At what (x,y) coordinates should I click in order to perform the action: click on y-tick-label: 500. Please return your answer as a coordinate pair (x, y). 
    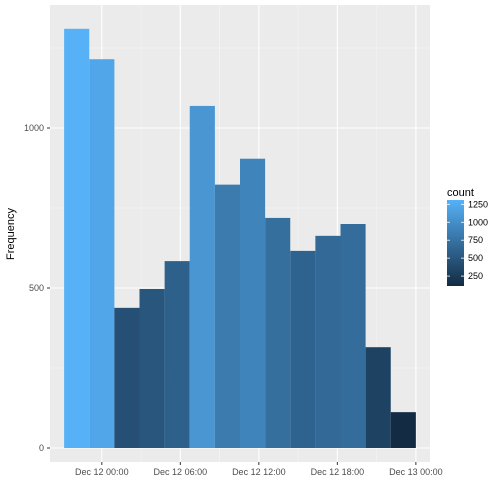
    Looking at the image, I should click on (36, 288).